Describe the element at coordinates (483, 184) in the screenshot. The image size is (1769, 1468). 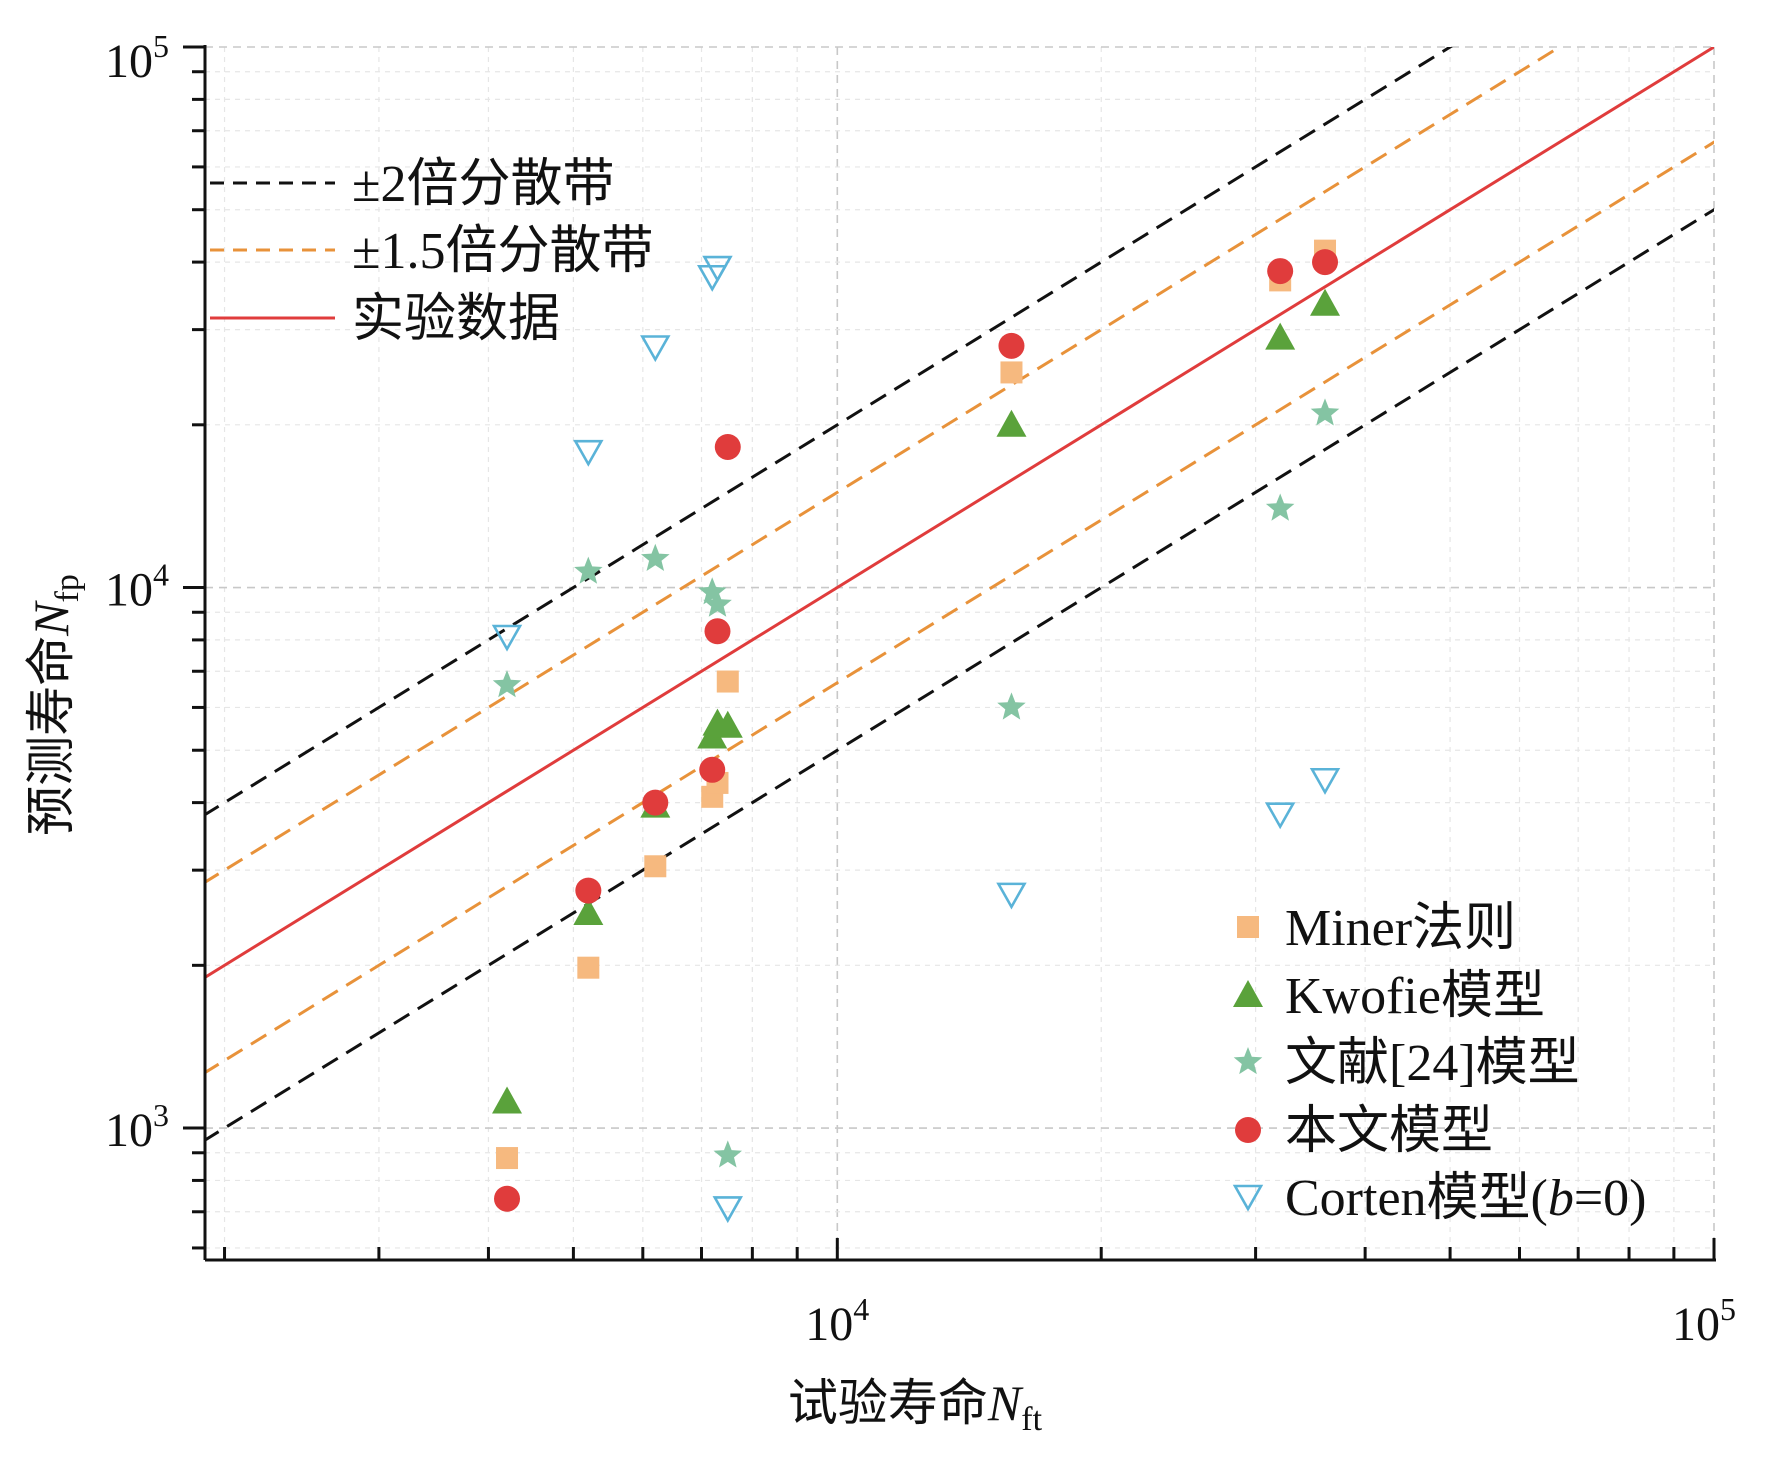
I see `legend-label: ±2倍分散带` at that location.